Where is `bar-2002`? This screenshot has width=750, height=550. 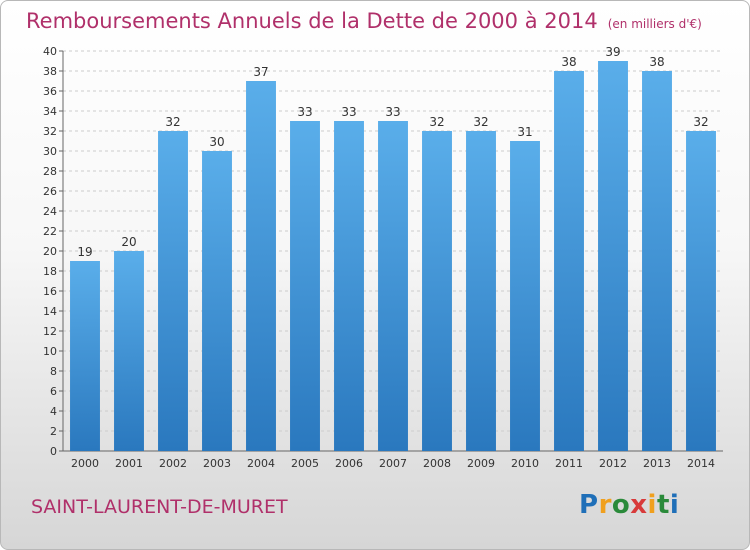
bar-2002 is located at coordinates (173, 291).